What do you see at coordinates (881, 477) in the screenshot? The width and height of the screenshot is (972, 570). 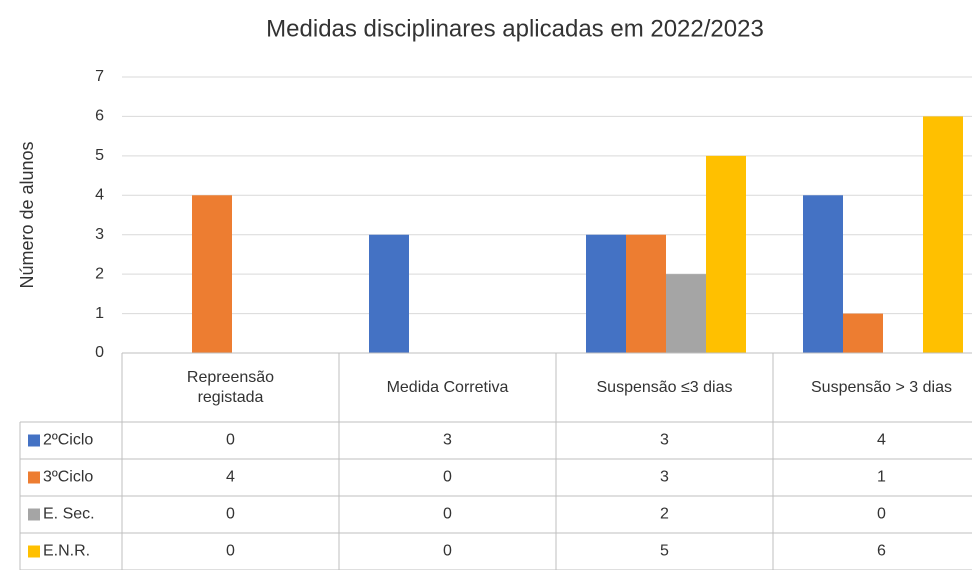 I see `table-value: 1` at bounding box center [881, 477].